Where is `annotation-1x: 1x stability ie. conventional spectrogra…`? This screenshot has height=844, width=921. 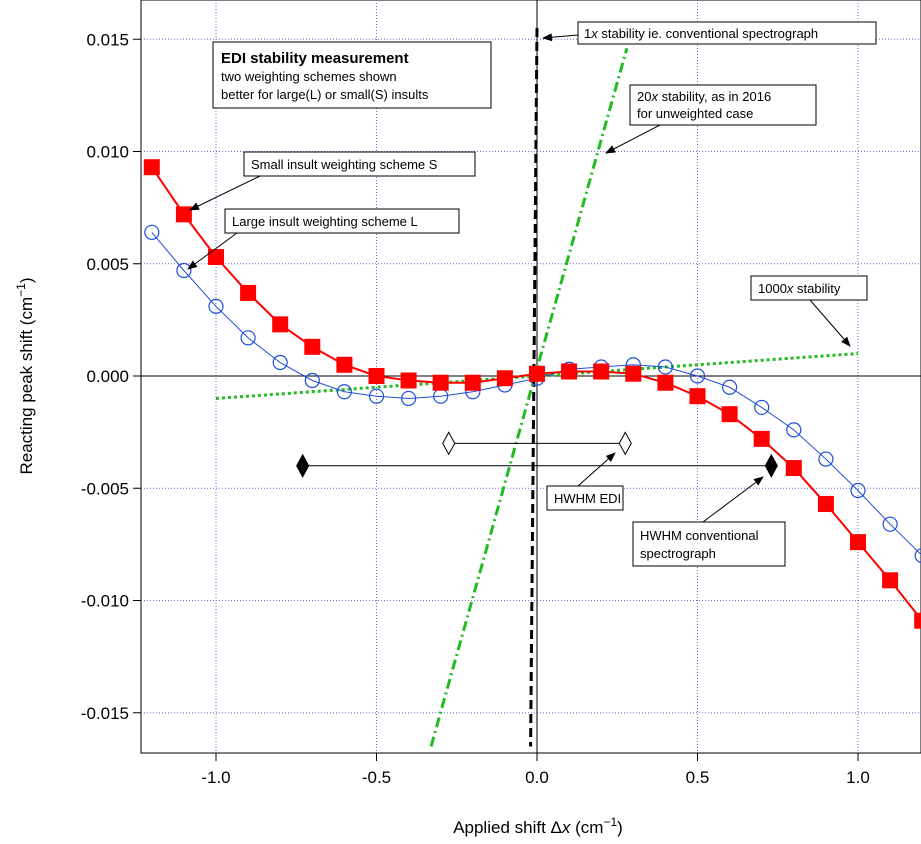
annotation-1x: 1x stability ie. conventional spectrogra… is located at coordinates (709, 33).